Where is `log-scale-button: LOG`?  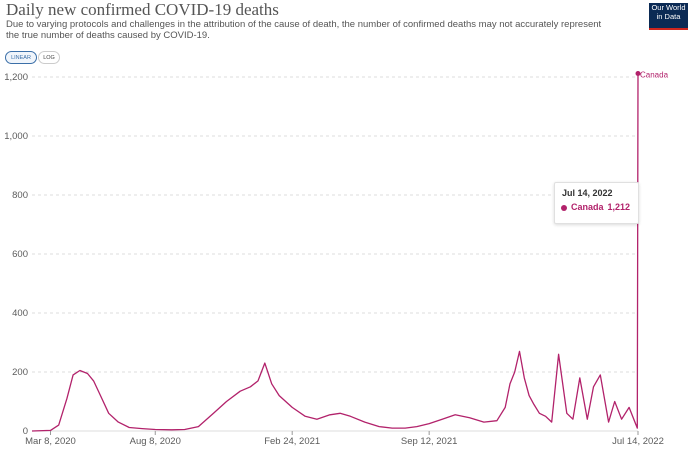
log-scale-button: LOG is located at coordinates (49, 57).